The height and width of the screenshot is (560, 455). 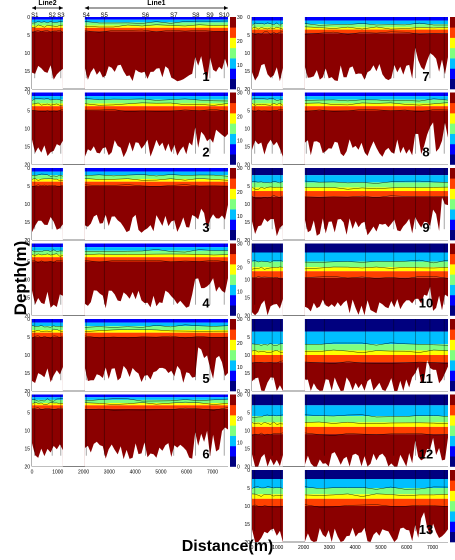 I want to click on station-label: S9, so click(x=210, y=16).